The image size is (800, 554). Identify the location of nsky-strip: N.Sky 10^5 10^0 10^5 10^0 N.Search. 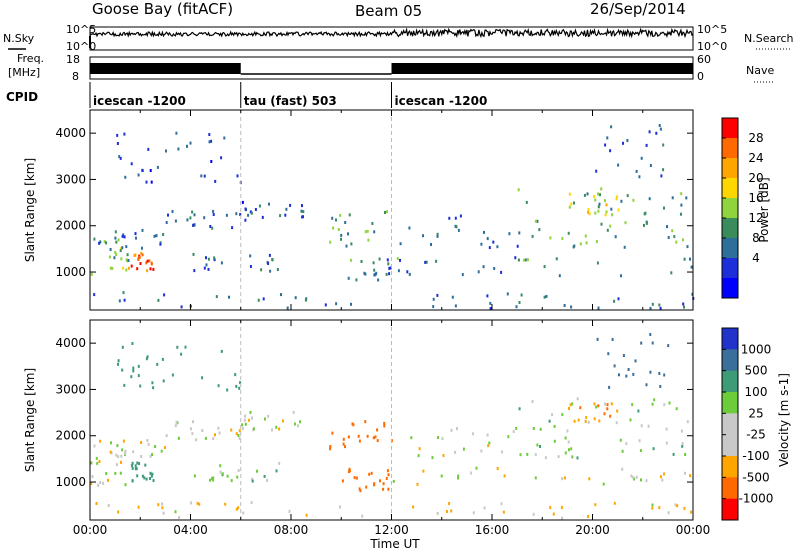
(398, 38).